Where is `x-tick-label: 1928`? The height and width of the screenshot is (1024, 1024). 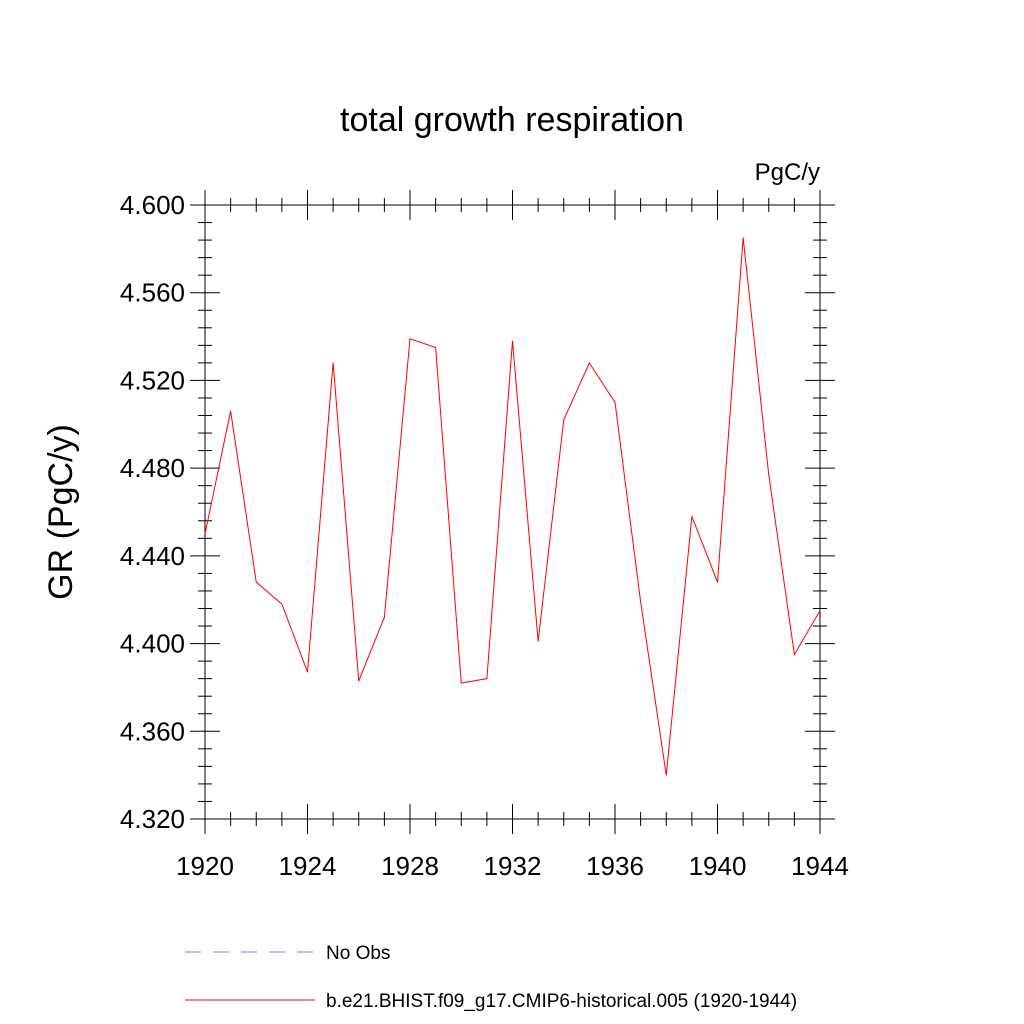
x-tick-label: 1928 is located at coordinates (410, 866).